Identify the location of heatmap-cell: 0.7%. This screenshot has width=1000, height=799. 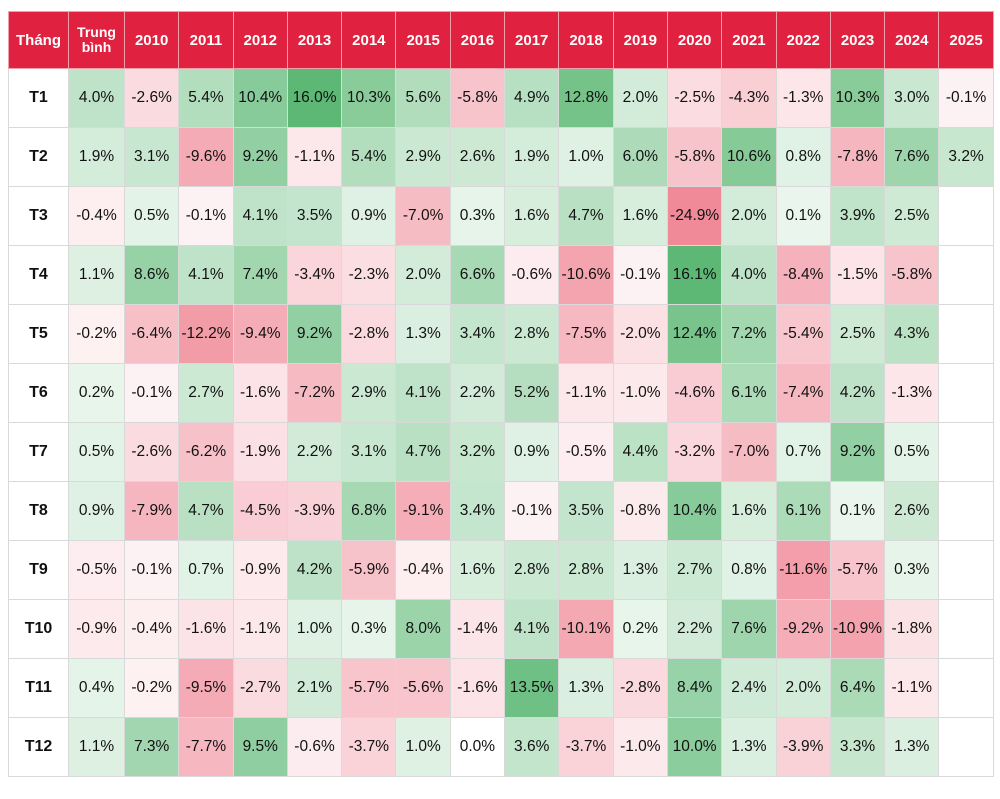
(803, 452).